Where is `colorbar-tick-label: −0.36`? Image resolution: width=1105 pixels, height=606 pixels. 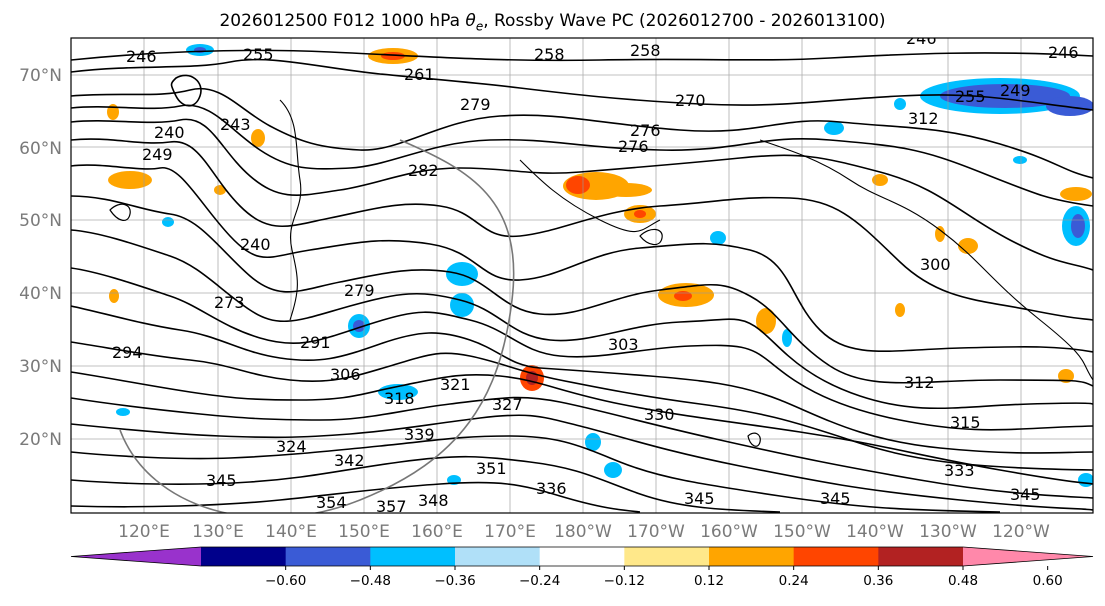 colorbar-tick-label: −0.36 is located at coordinates (454, 581).